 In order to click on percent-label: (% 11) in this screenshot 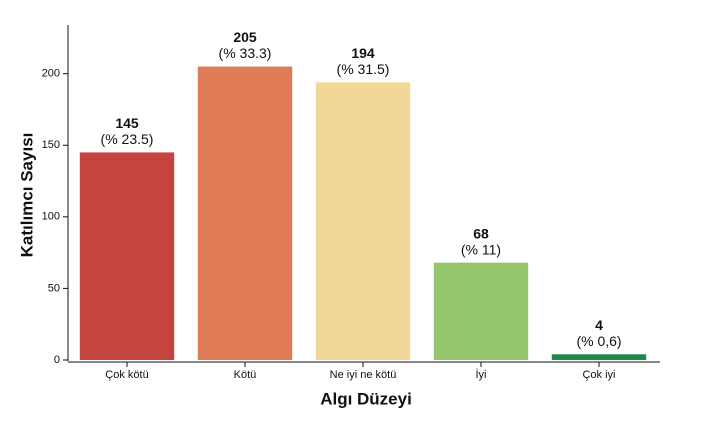, I will do `click(481, 249)`.